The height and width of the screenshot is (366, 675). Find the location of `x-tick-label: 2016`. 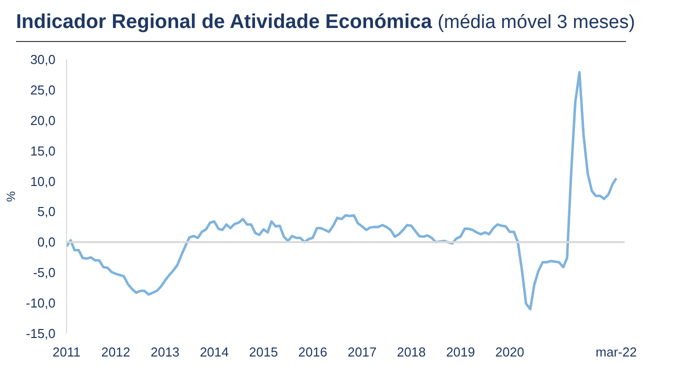

x-tick-label: 2016 is located at coordinates (313, 352).